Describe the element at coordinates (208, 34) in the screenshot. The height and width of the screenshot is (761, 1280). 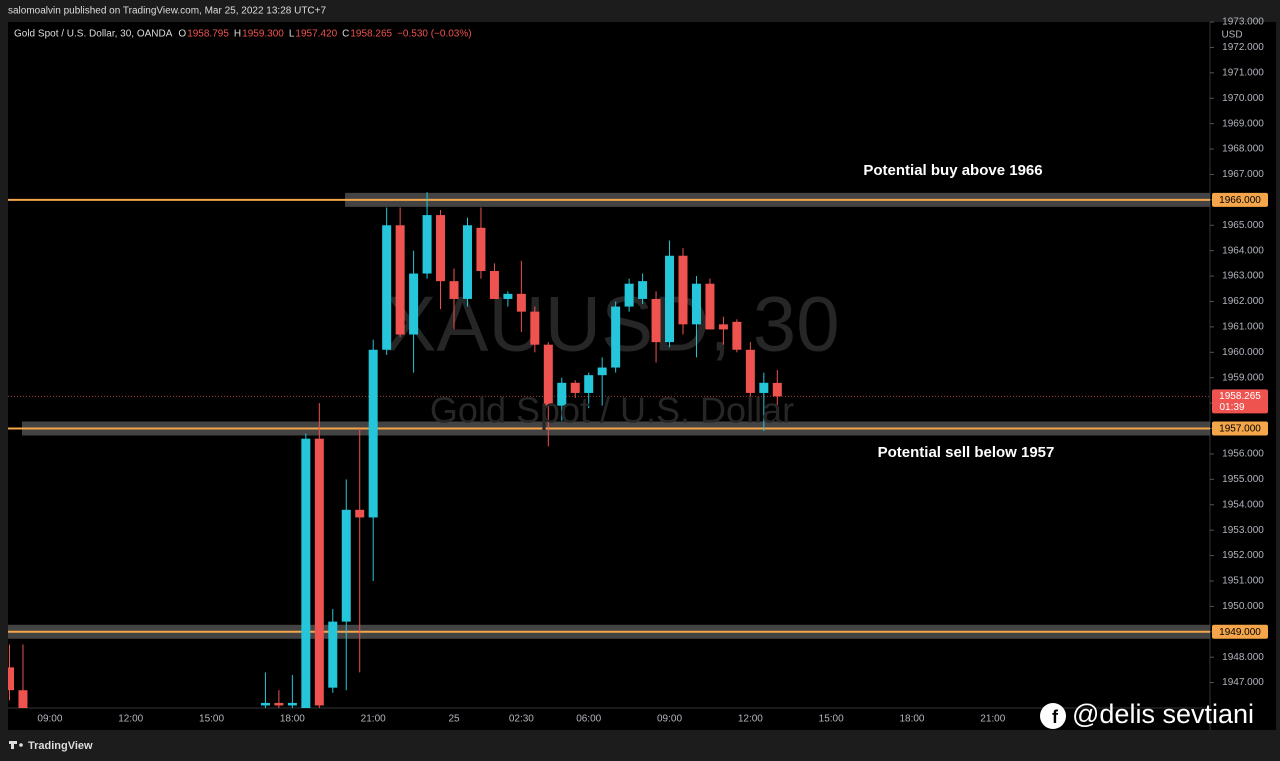
I see `legend-value: 1958.795` at that location.